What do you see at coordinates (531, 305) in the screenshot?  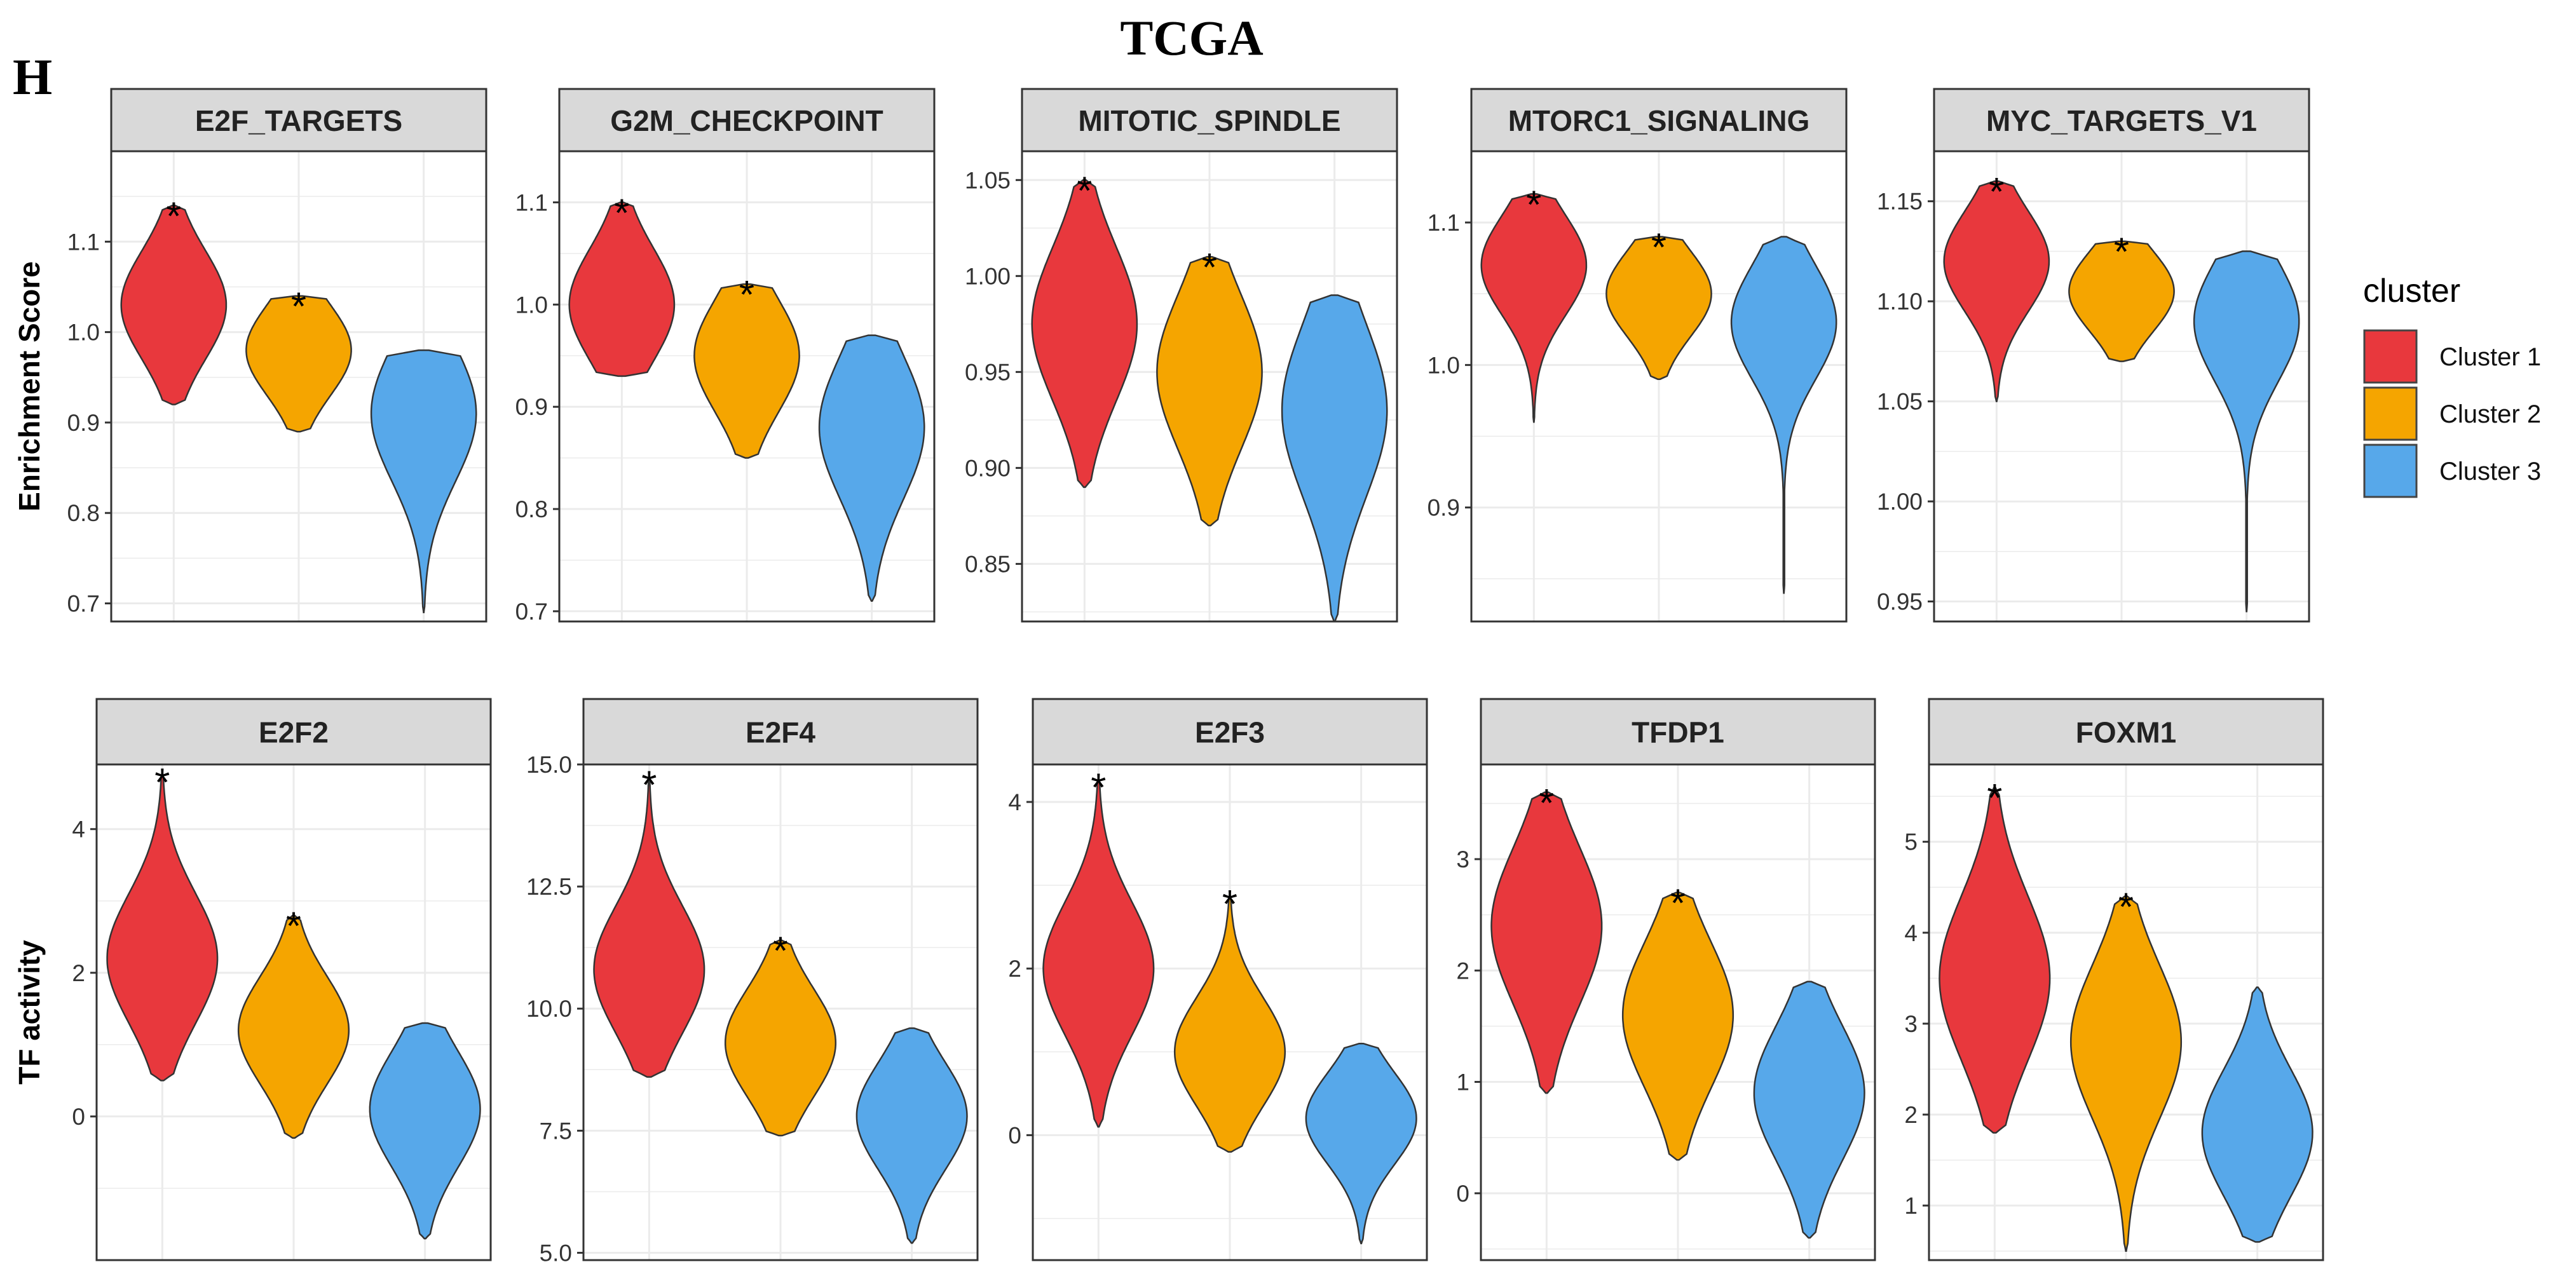 I see `y-tick-label-g2m-checkpoint: 1.0` at bounding box center [531, 305].